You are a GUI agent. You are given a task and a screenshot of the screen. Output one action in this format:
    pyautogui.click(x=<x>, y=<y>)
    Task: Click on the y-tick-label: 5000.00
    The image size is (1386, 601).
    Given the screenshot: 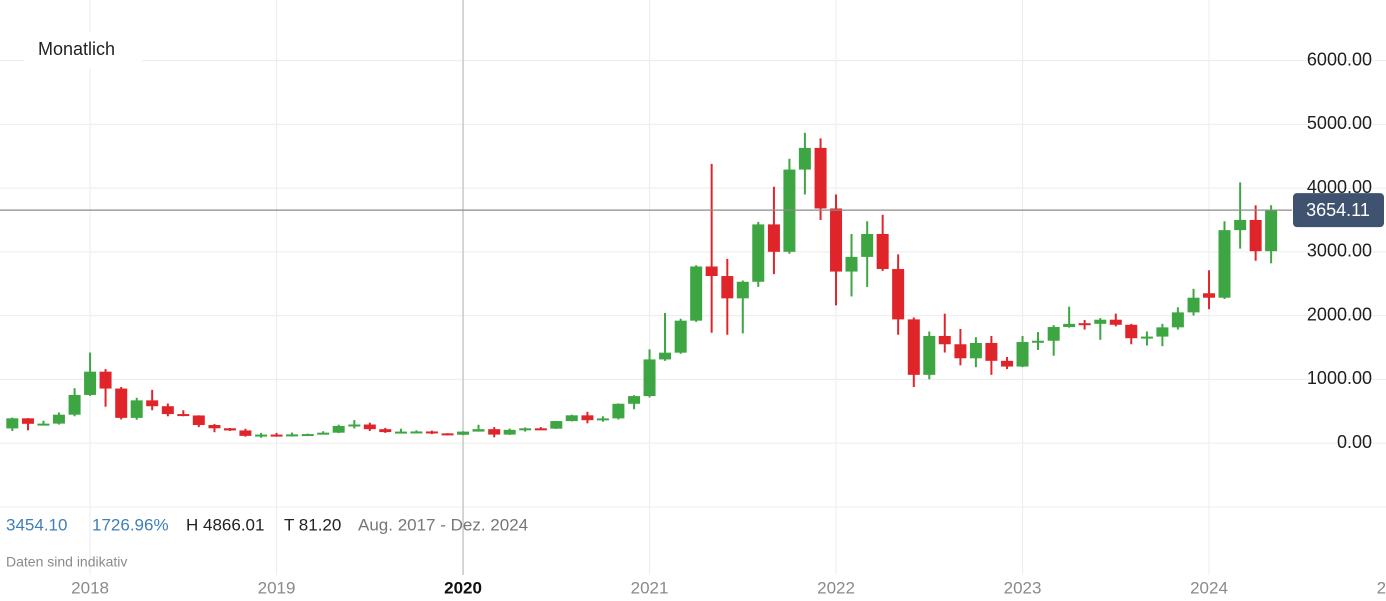 What is the action you would take?
    pyautogui.click(x=1339, y=123)
    